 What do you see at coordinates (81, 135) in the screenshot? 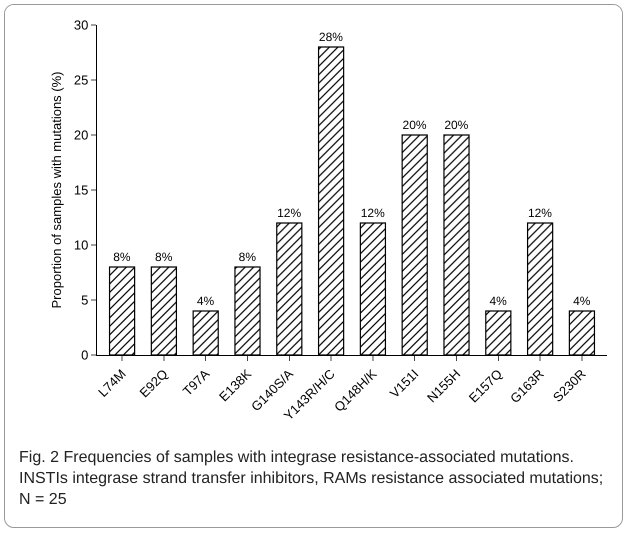
I see `y-tick-label: 20` at bounding box center [81, 135].